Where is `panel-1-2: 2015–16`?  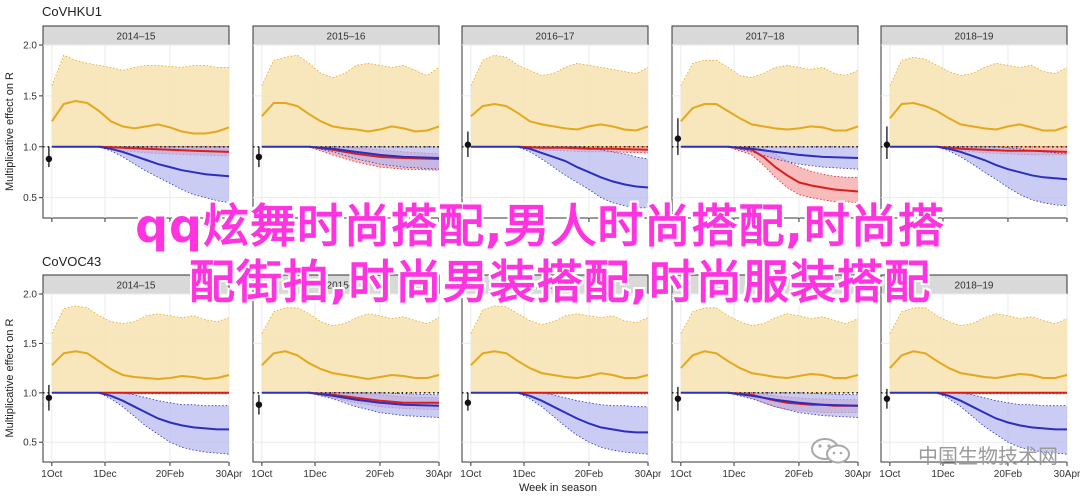 panel-1-2: 2015–16 is located at coordinates (346, 123).